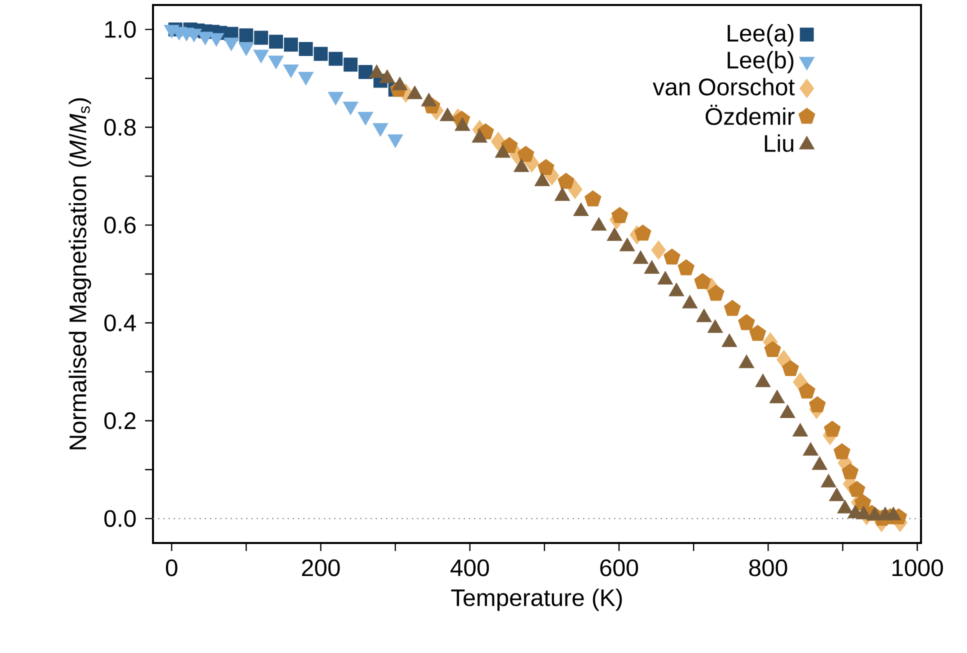  I want to click on legend-label: Liu, so click(779, 143).